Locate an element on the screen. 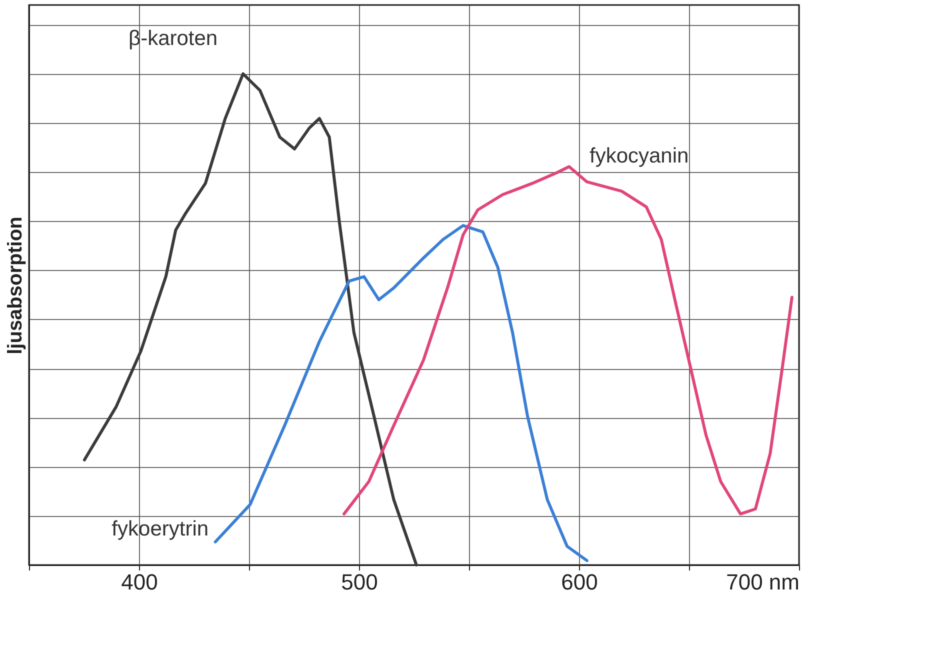 The image size is (929, 648). x-tick-label: 600 is located at coordinates (579, 582).